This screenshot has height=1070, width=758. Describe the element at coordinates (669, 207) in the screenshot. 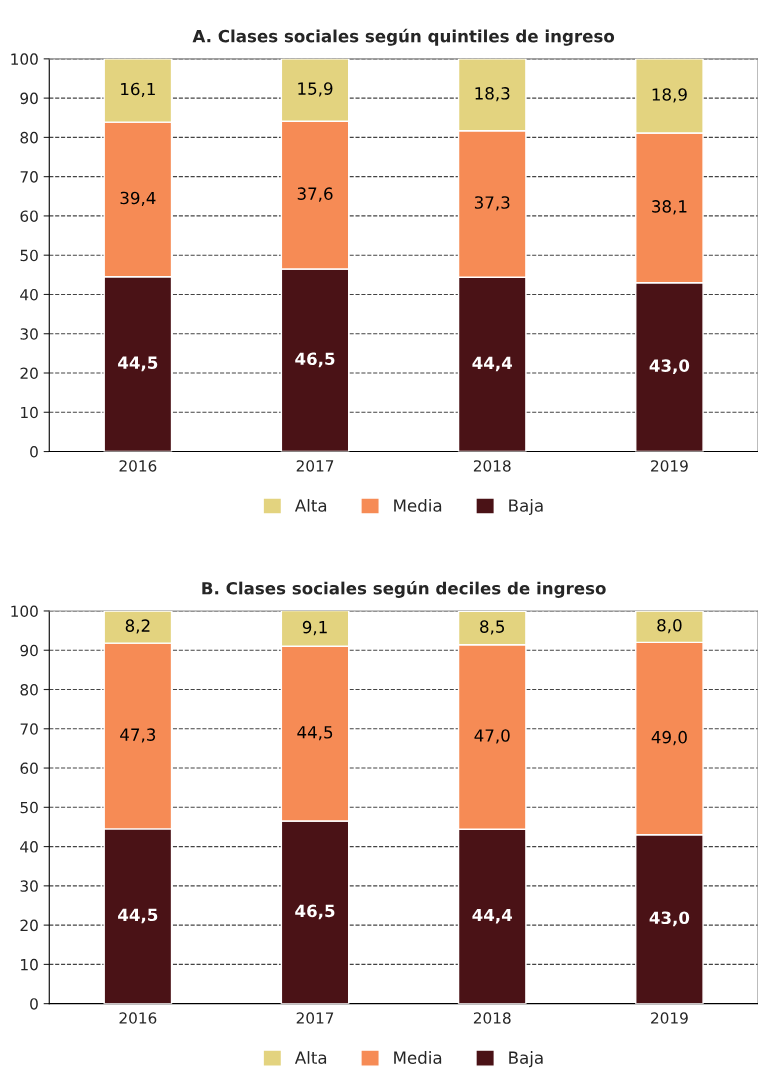

I see `data-label: 38,1` at that location.